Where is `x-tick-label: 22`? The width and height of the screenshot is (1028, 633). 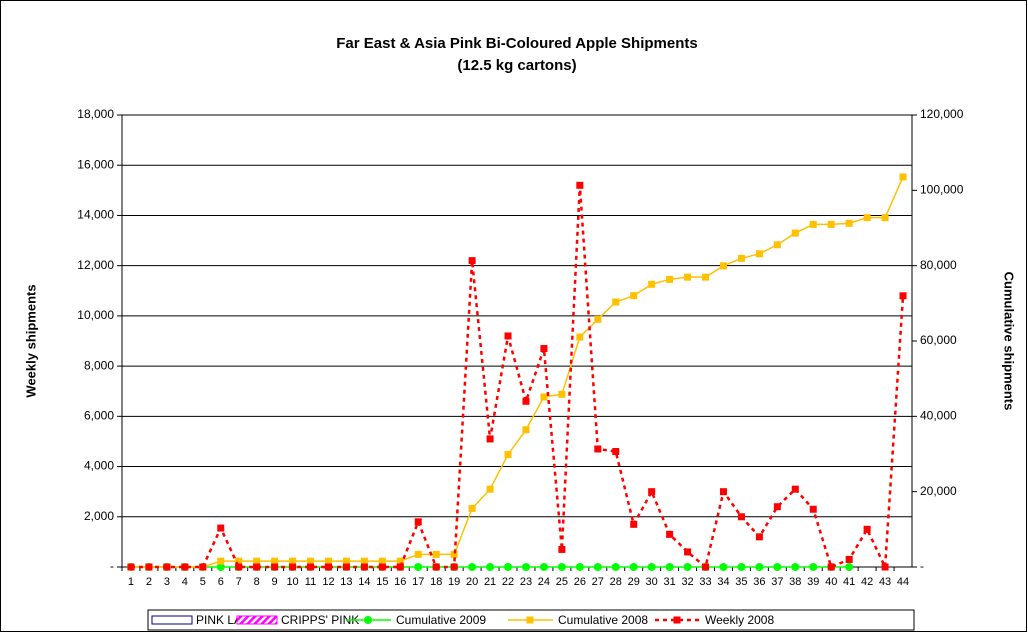
x-tick-label: 22 is located at coordinates (508, 582).